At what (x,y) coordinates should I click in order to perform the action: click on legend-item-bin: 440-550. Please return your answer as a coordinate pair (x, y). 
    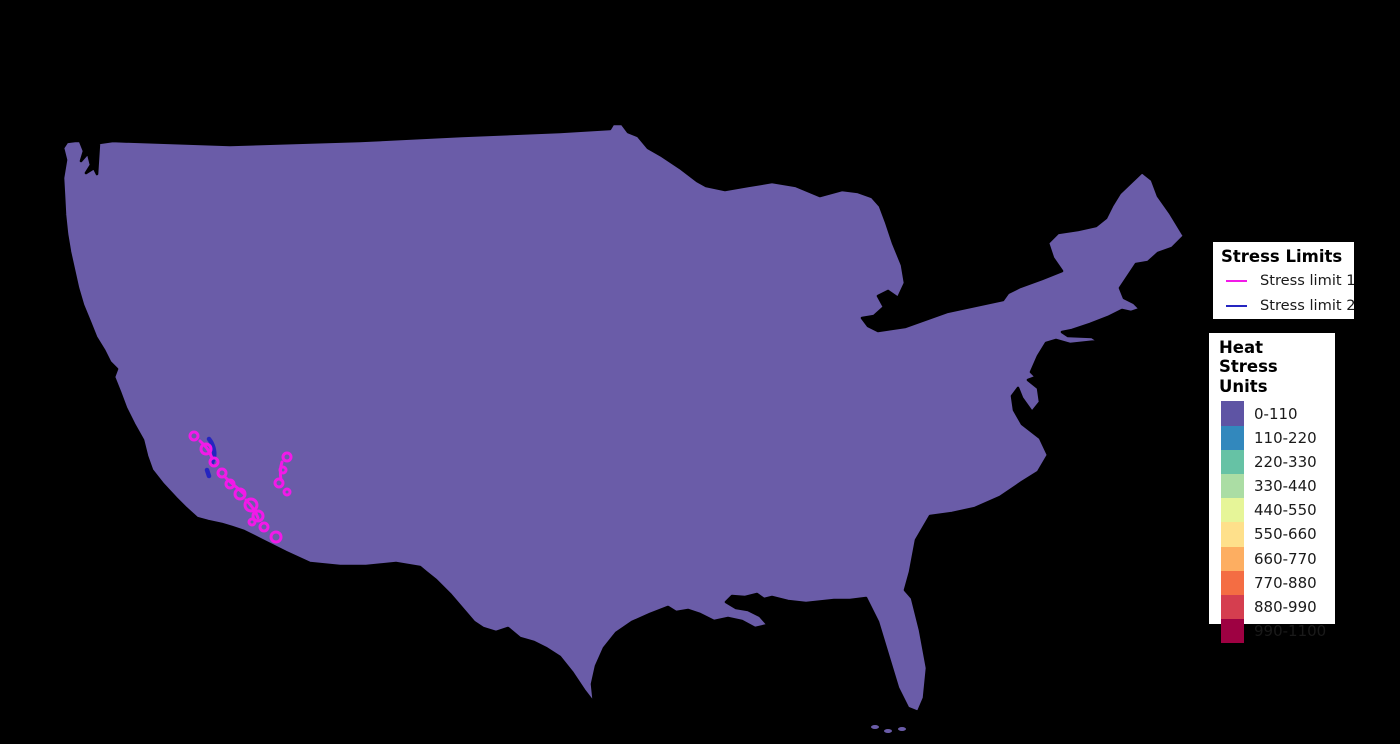
    Looking at the image, I should click on (1272, 510).